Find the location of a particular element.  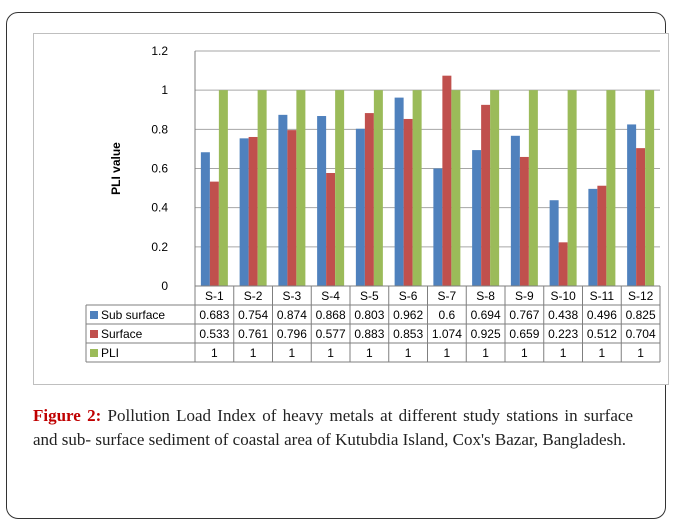

data-label: 0.883 is located at coordinates (369, 334).